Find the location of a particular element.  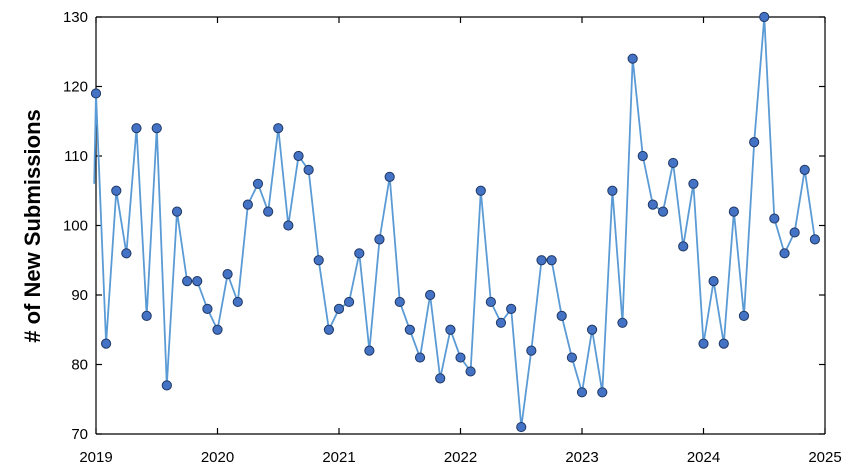

y-tick-label: 90 is located at coordinates (79, 295).